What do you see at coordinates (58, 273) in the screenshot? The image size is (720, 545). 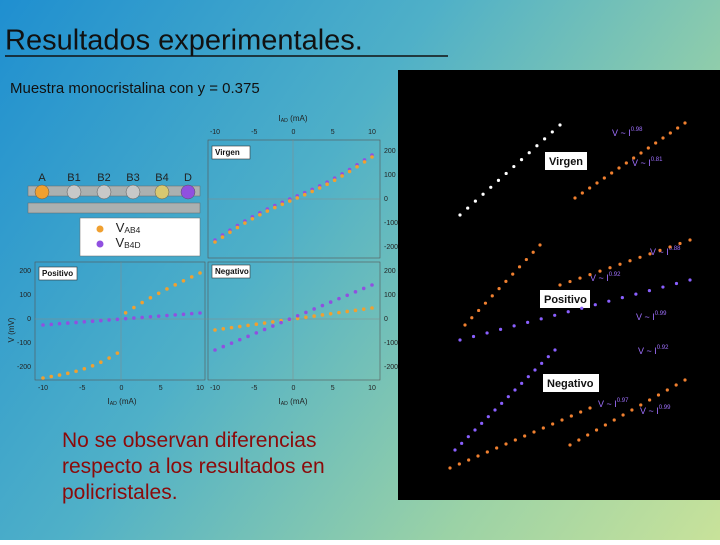 I see `panel-label-box` at bounding box center [58, 273].